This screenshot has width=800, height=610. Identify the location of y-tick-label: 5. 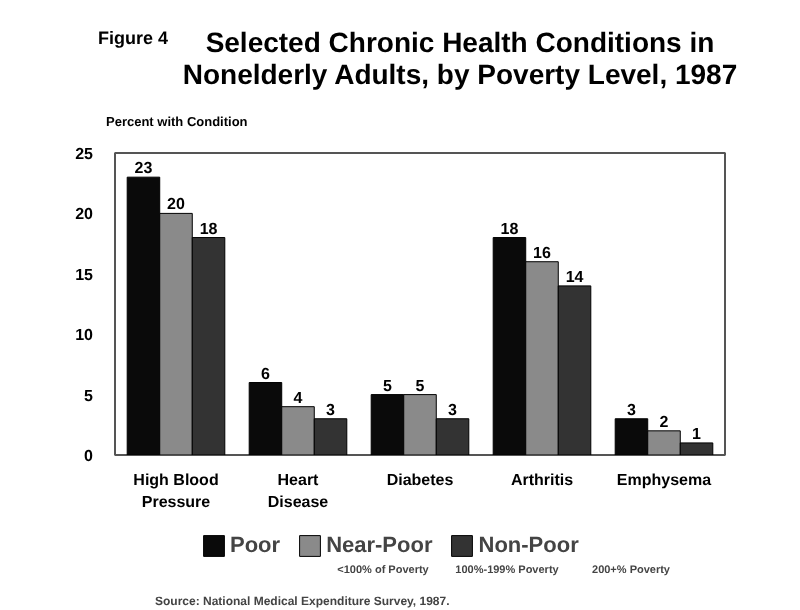
(89, 395).